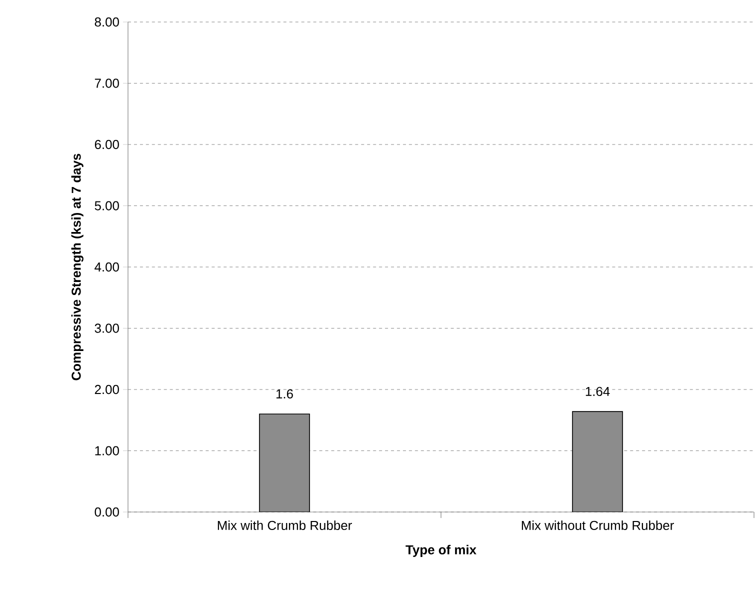 The image size is (756, 604). I want to click on x-tick-label: Mix with Crumb Rubber, so click(285, 525).